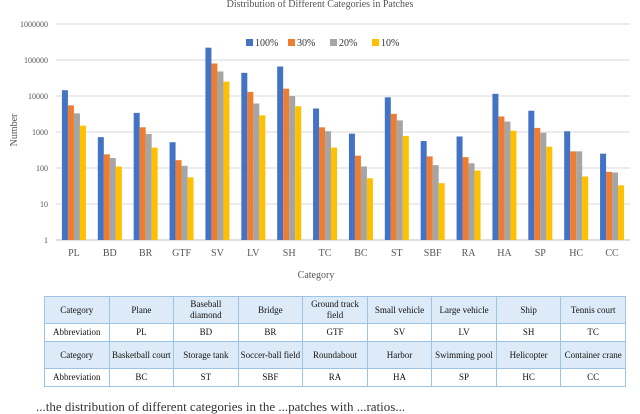 The height and width of the screenshot is (414, 640). I want to click on table-cell: Large vehicle, so click(464, 310).